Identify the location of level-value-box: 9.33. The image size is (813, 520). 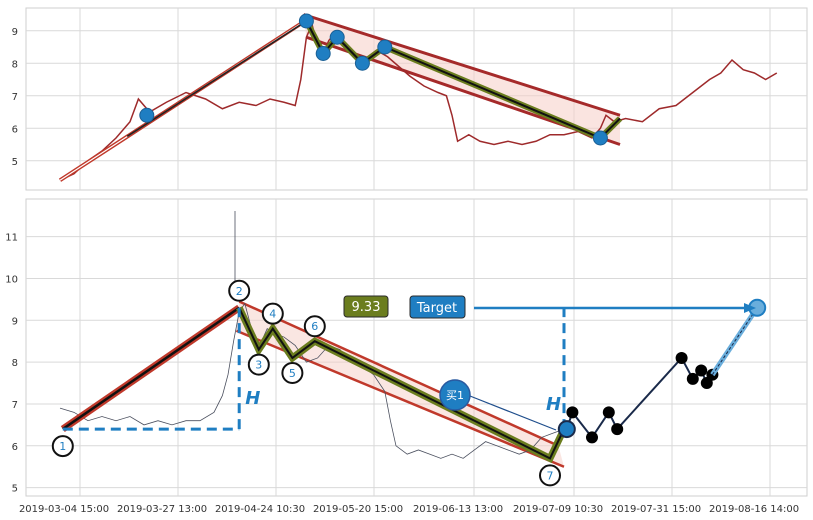
(366, 306).